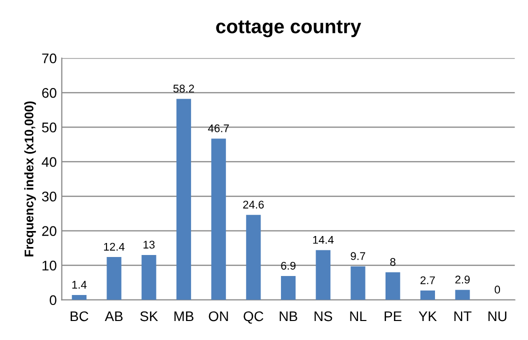 This screenshot has width=528, height=340. I want to click on x-tick-label: NS, so click(323, 316).